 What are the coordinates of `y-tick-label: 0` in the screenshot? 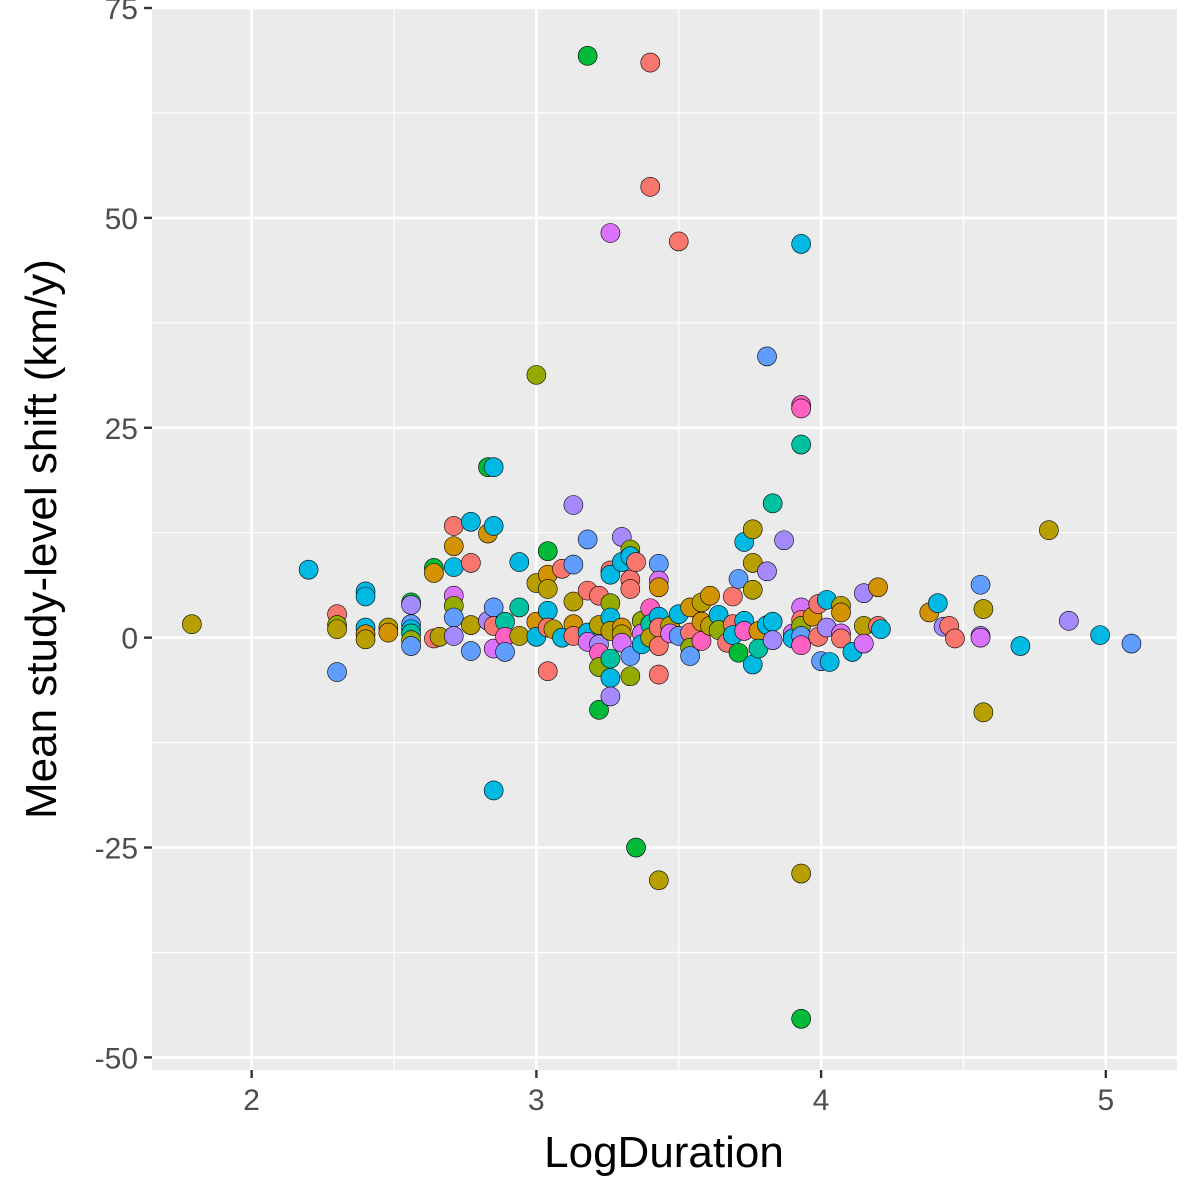 It's located at (129, 639).